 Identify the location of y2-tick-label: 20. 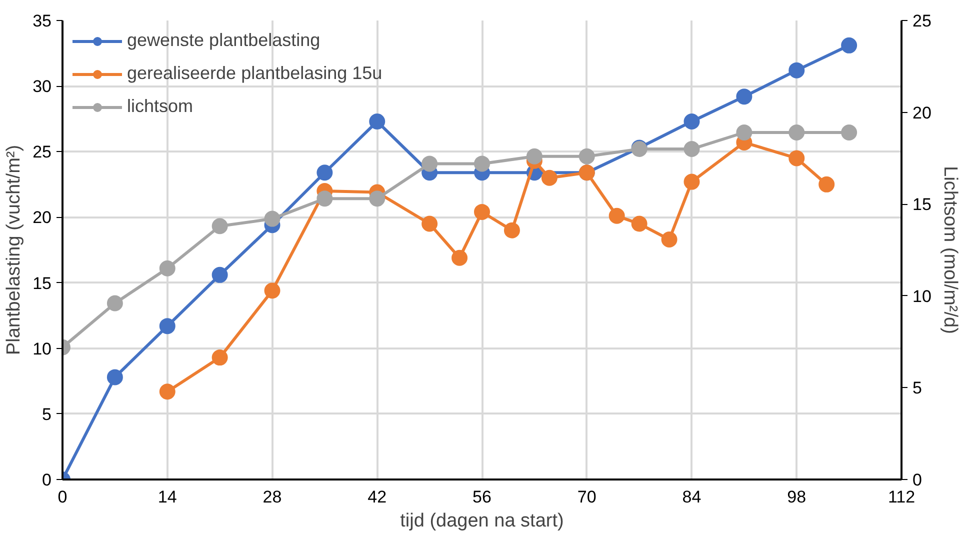
(922, 112).